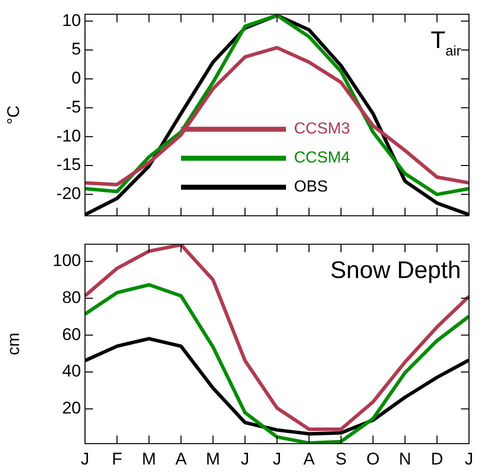 This screenshot has width=485, height=476. Describe the element at coordinates (311, 187) in the screenshot. I see `text: OBS` at that location.